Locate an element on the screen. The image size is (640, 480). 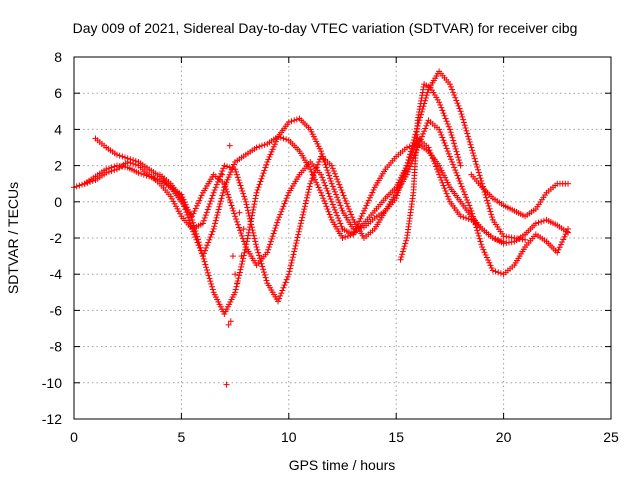
series-track-d is located at coordinates (331, 196).